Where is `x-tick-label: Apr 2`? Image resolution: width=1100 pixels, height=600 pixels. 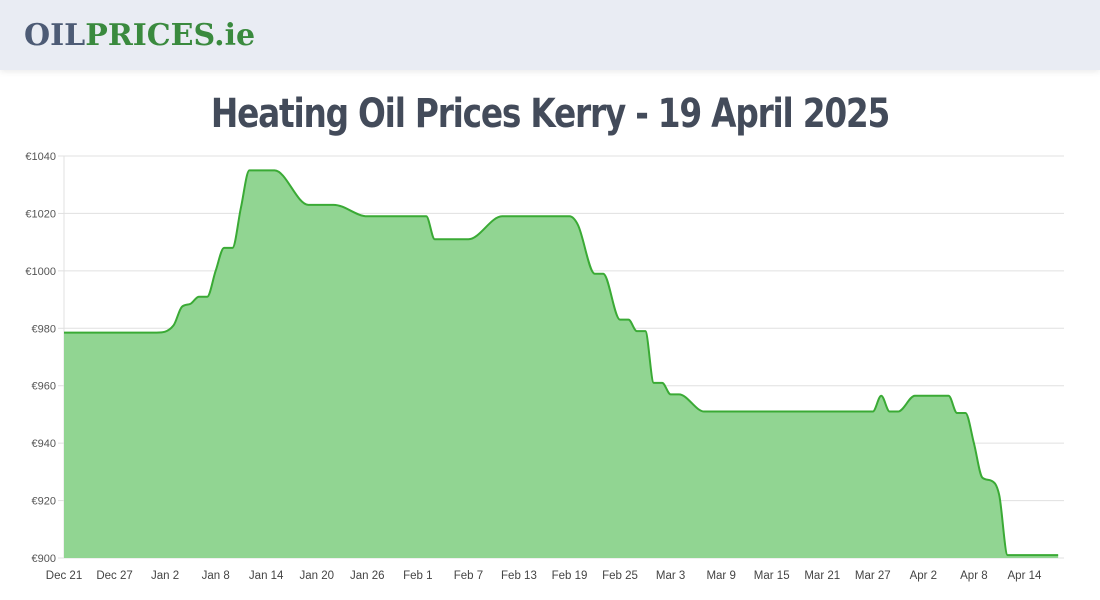 x-tick-label: Apr 2 is located at coordinates (924, 576).